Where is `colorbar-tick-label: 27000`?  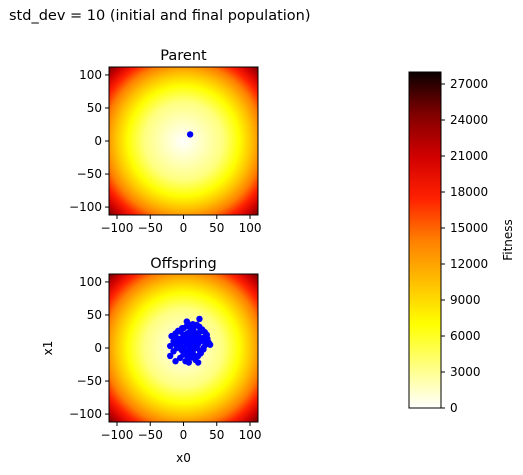 colorbar-tick-label: 27000 is located at coordinates (469, 84).